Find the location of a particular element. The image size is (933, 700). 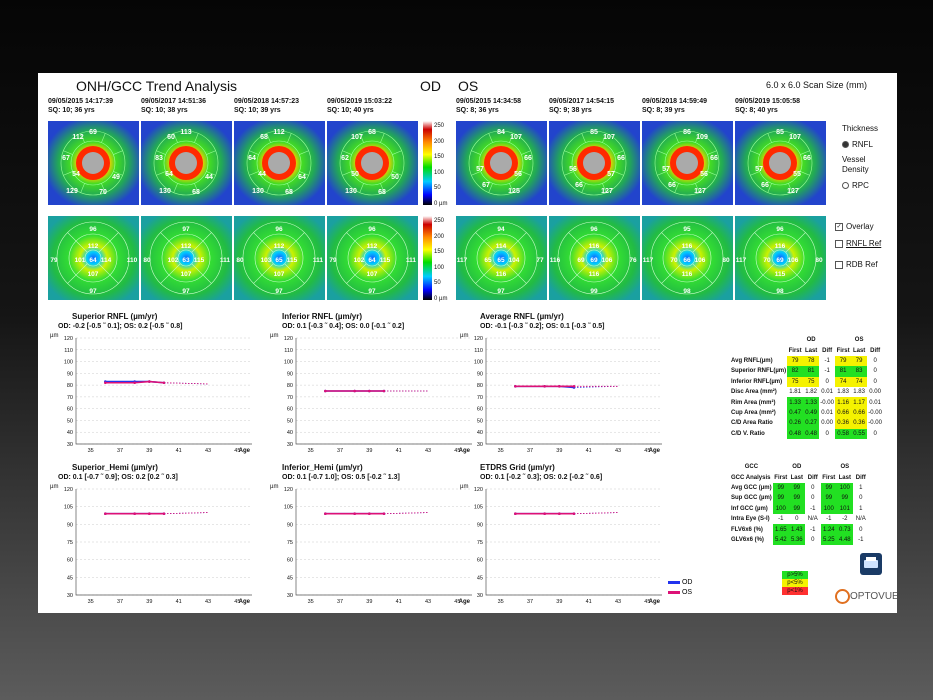

rpc-radio: RPC is located at coordinates (855, 185).